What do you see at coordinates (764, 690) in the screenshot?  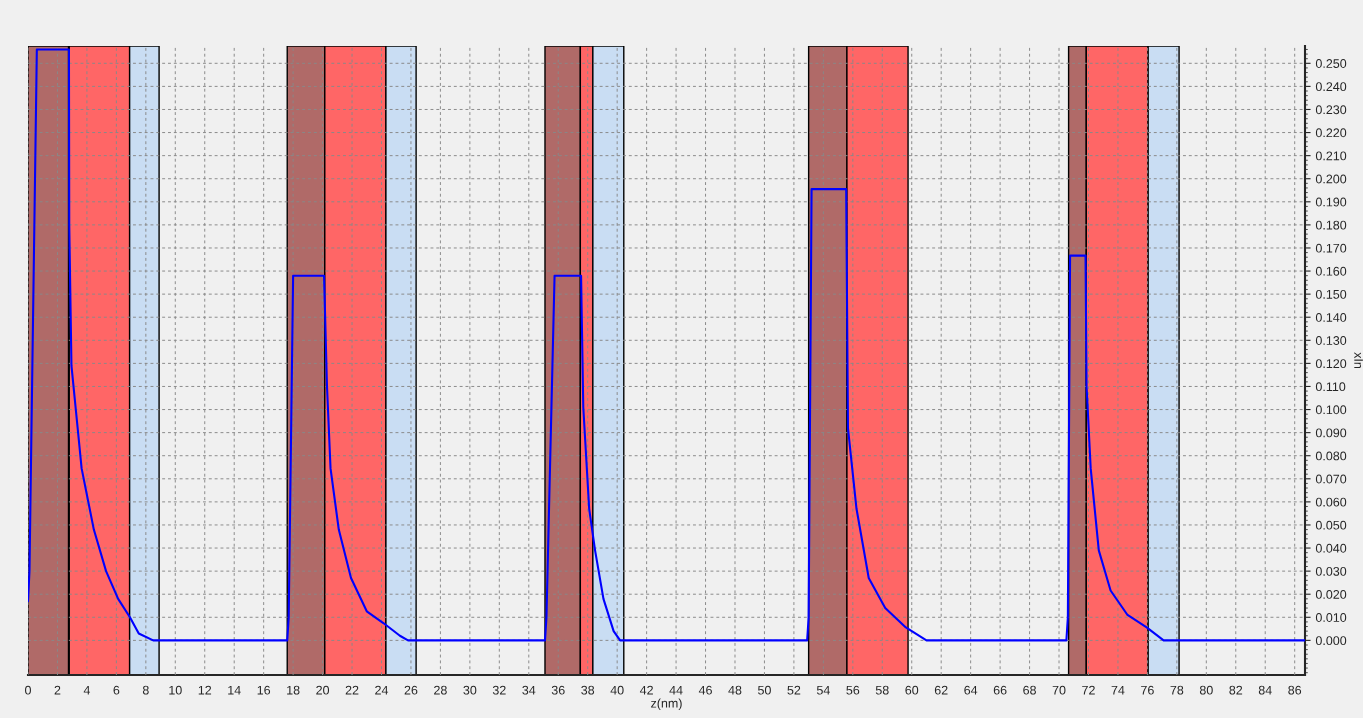 I see `x-tick-label: 50` at bounding box center [764, 690].